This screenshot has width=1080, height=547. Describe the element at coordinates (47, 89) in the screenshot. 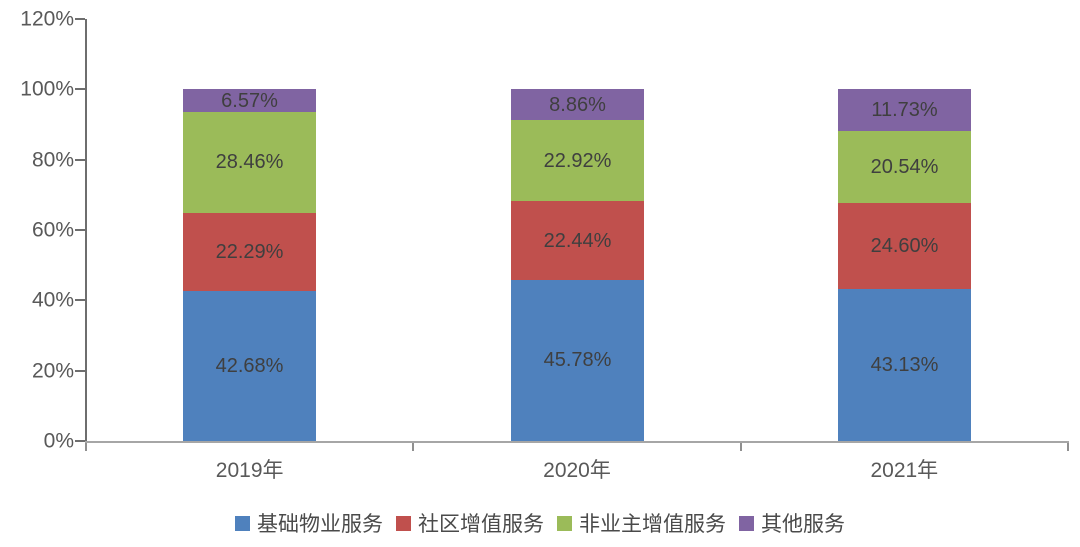

I see `y-axis-tick-label: 100%` at that location.